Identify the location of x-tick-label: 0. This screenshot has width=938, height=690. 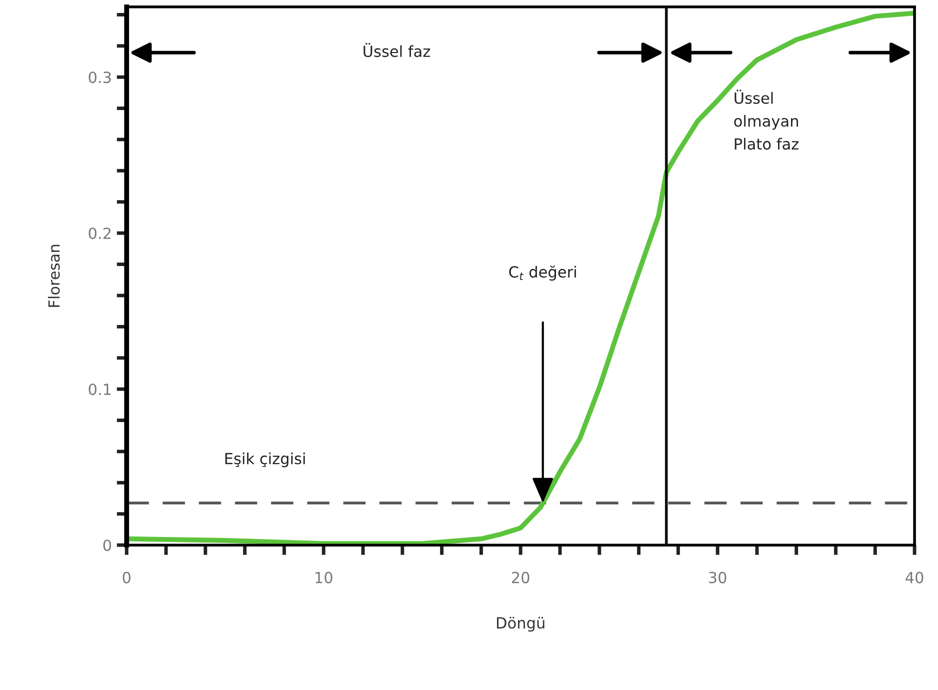
(126, 578).